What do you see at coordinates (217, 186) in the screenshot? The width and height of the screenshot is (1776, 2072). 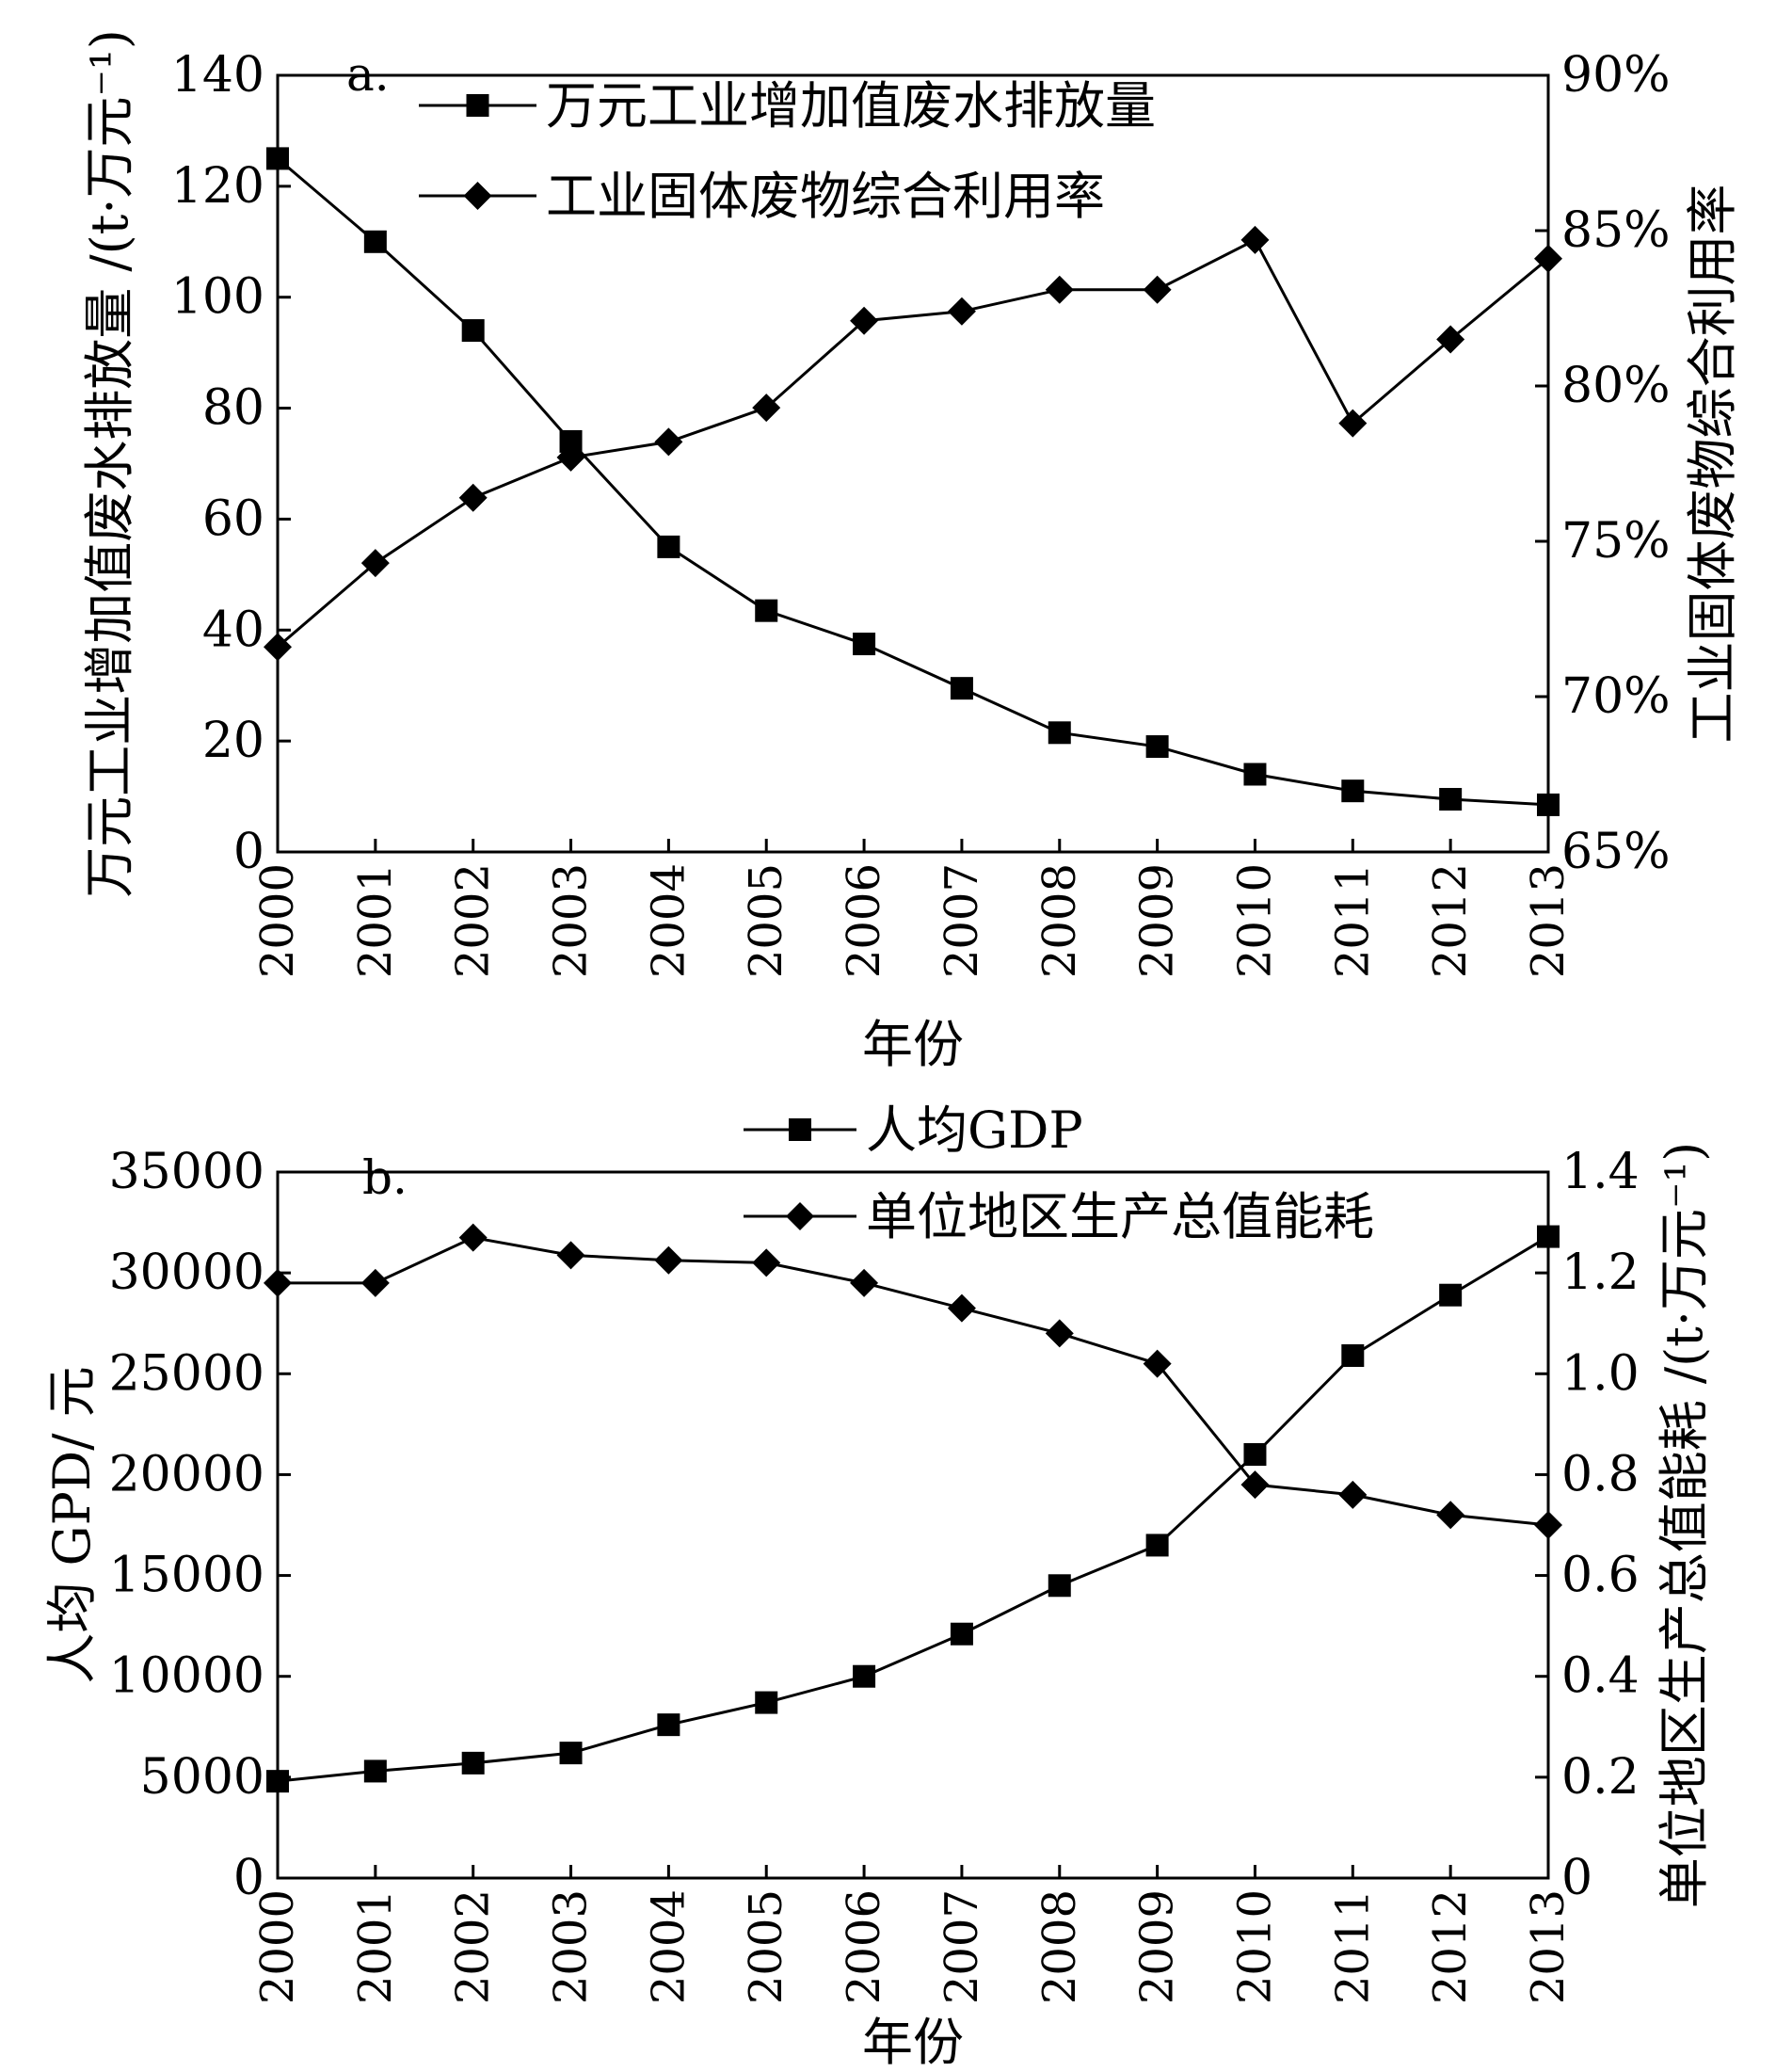 I see `left-tick-label: 120` at bounding box center [217, 186].